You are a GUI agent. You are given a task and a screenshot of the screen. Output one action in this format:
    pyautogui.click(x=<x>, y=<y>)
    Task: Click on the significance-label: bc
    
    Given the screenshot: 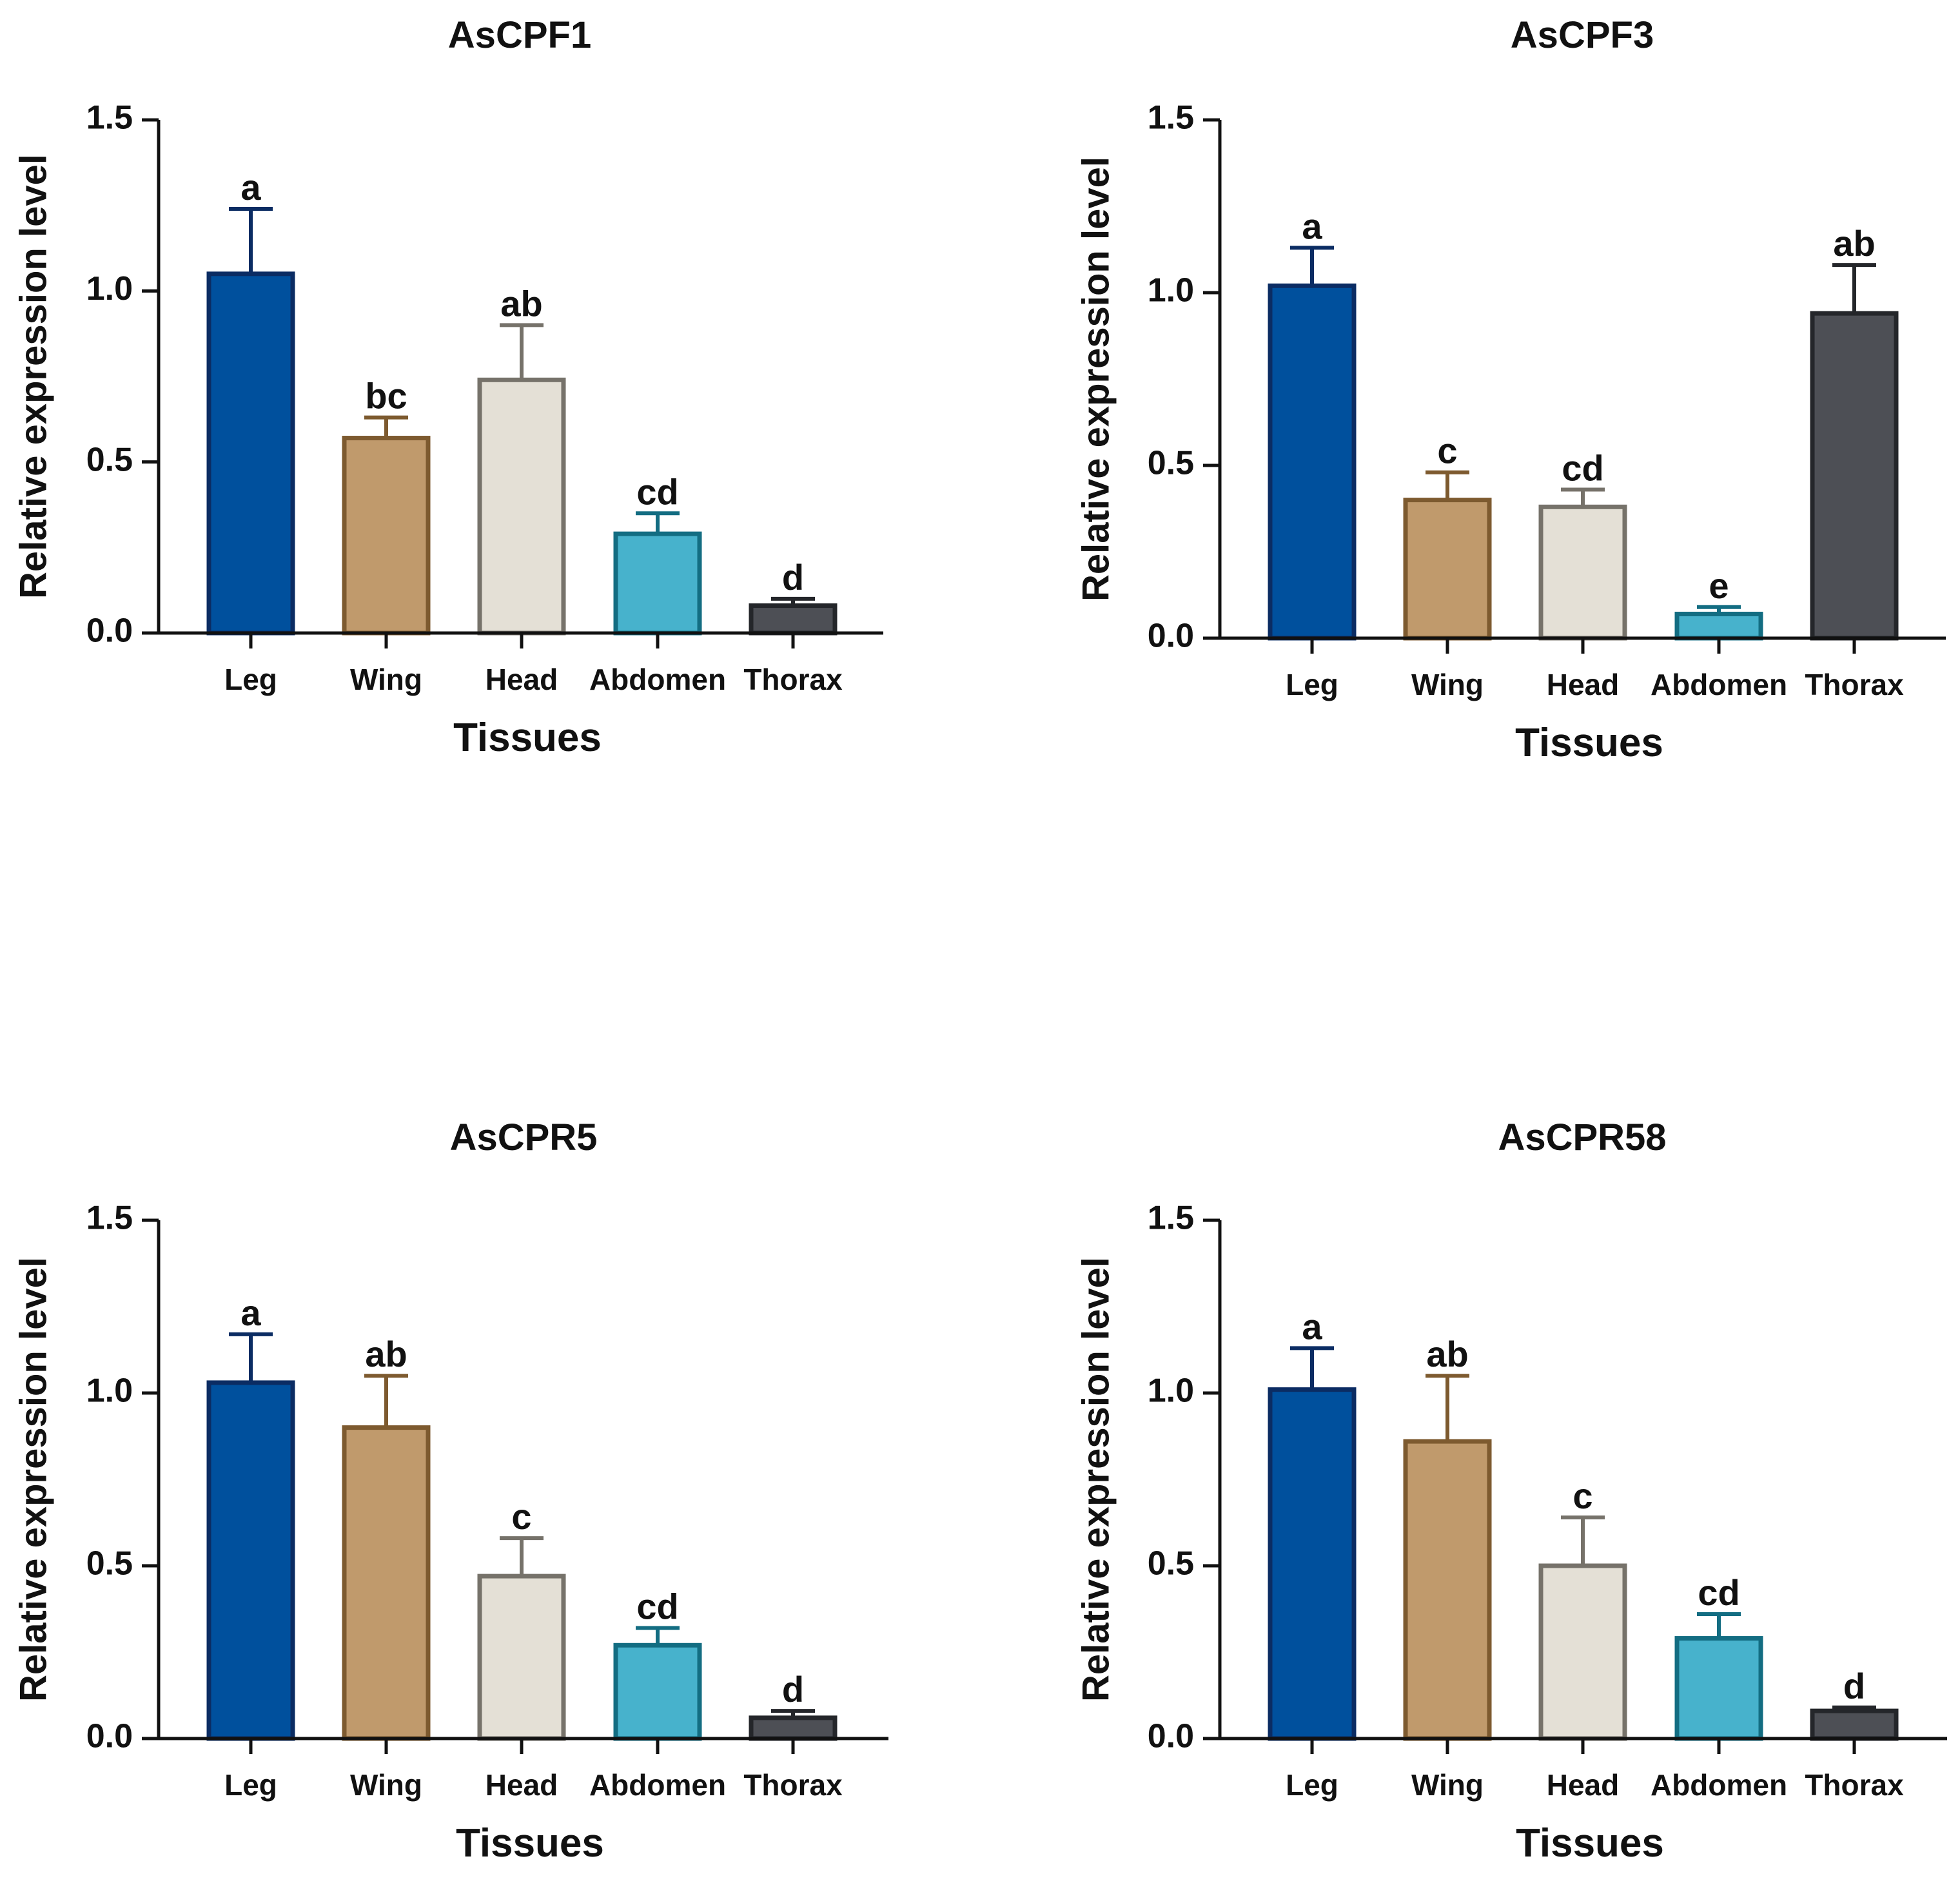 What is the action you would take?
    pyautogui.click(x=386, y=396)
    